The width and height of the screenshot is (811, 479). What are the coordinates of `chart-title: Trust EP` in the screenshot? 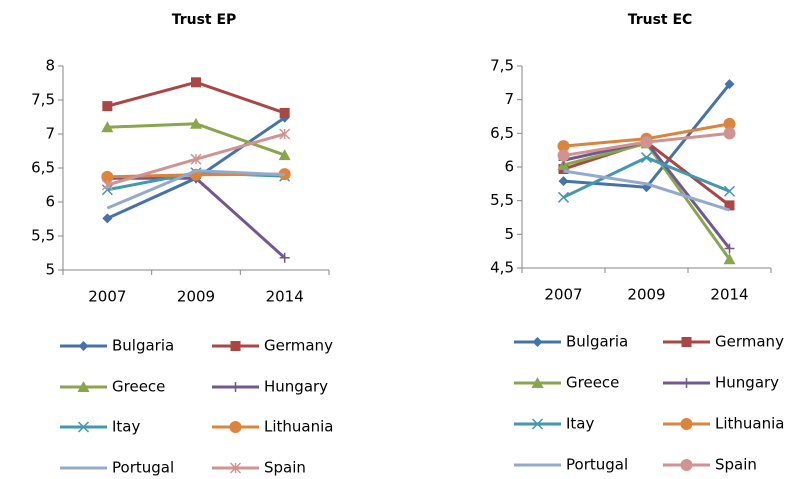 It's located at (204, 20).